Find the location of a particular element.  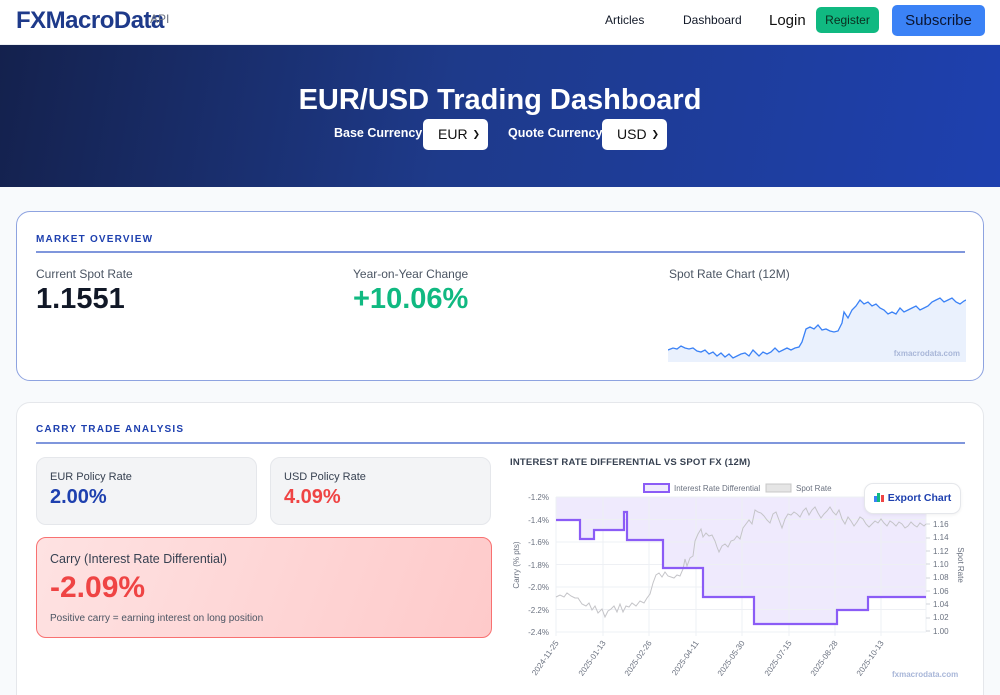

base-currency-label: Base Currency: is located at coordinates (380, 133).